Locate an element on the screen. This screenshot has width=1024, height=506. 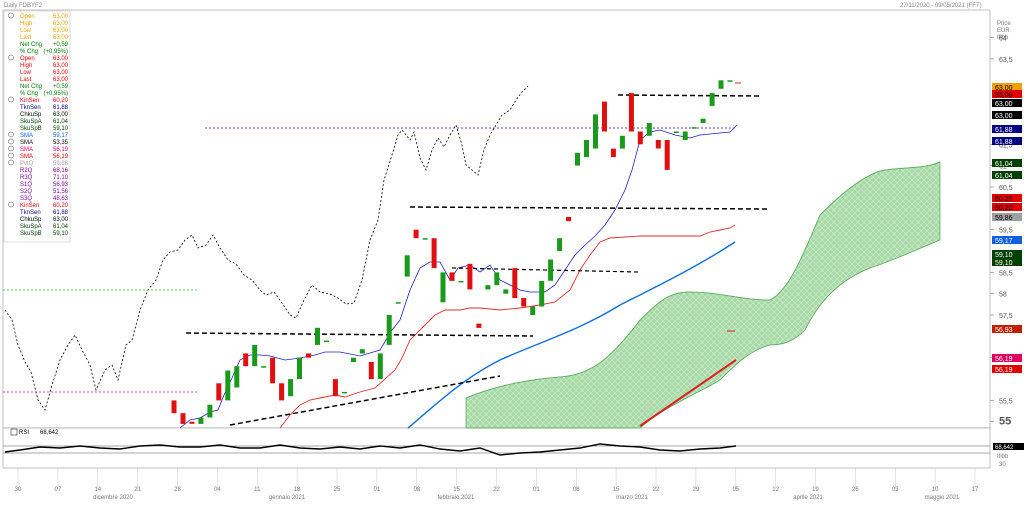
legend-label: S3Q is located at coordinates (26, 199).